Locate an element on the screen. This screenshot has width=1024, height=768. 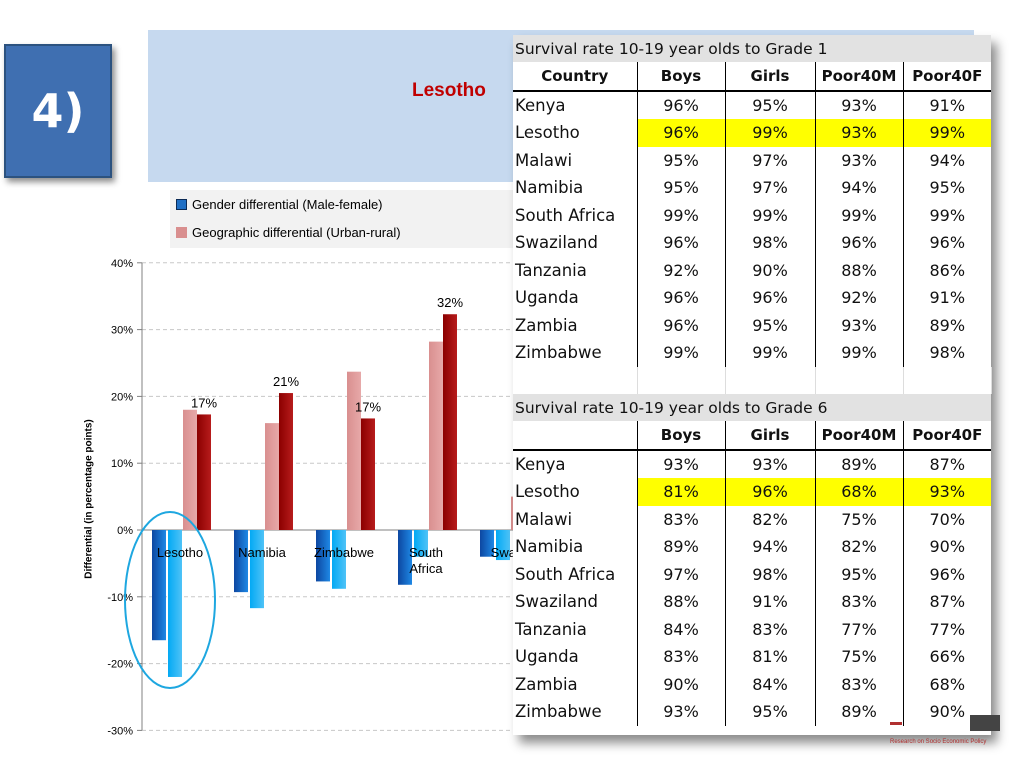
category-label: South is located at coordinates (426, 552).